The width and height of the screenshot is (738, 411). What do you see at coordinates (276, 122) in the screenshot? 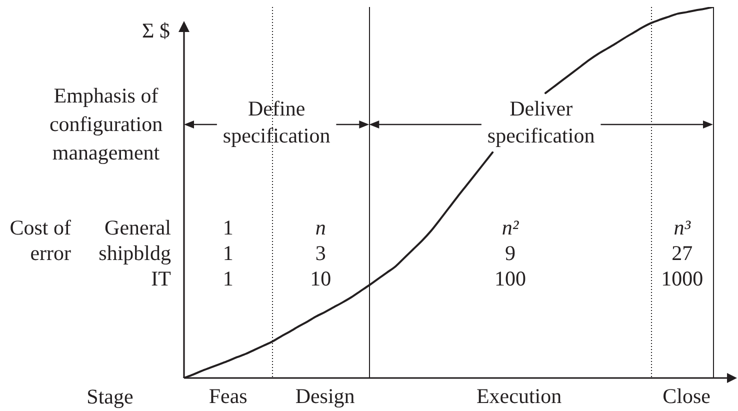
I see `annotation: Define specification` at bounding box center [276, 122].